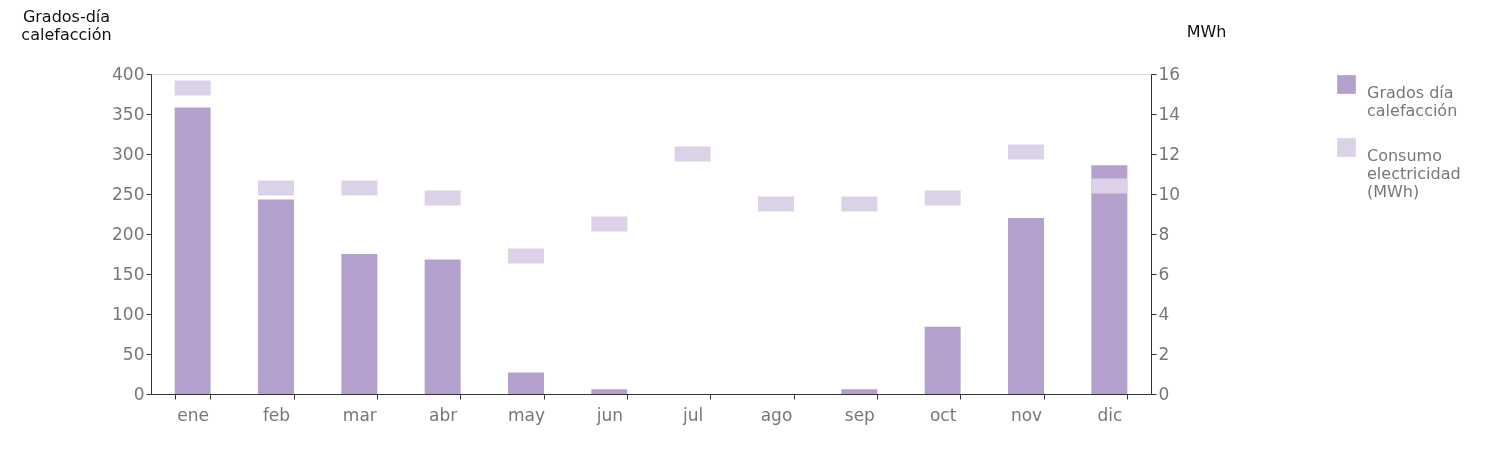 The width and height of the screenshot is (1511, 475). What do you see at coordinates (193, 414) in the screenshot?
I see `x-tick-label: ene` at bounding box center [193, 414].